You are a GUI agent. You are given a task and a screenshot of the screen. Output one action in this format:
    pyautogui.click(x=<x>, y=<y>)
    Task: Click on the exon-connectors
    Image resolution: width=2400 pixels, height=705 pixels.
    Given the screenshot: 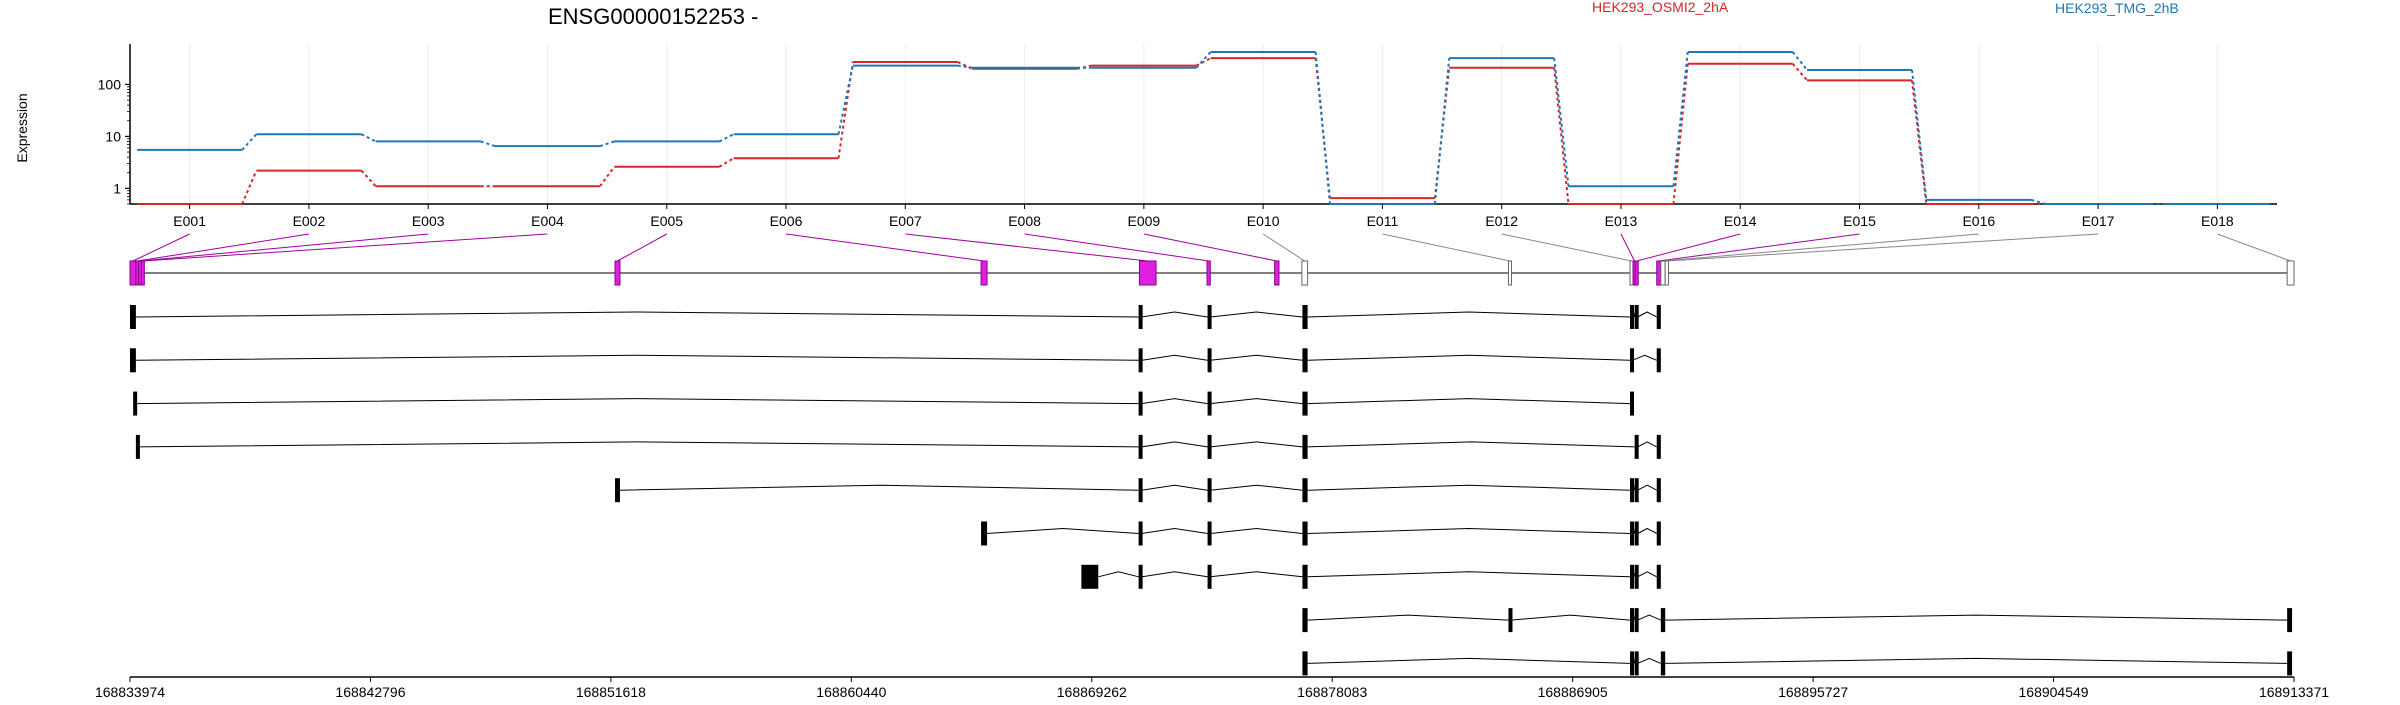 What is the action you would take?
    pyautogui.click(x=1211, y=247)
    